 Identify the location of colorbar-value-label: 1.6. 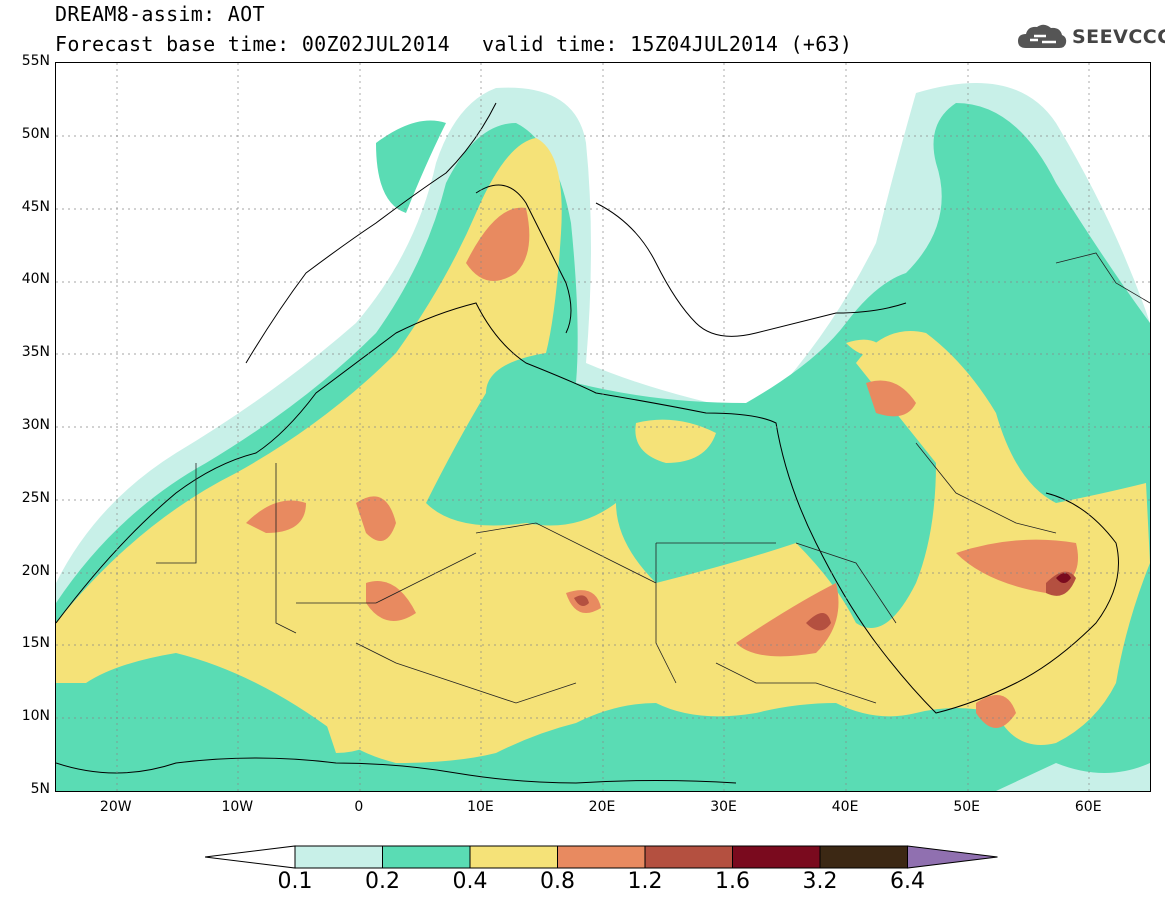
(732, 881).